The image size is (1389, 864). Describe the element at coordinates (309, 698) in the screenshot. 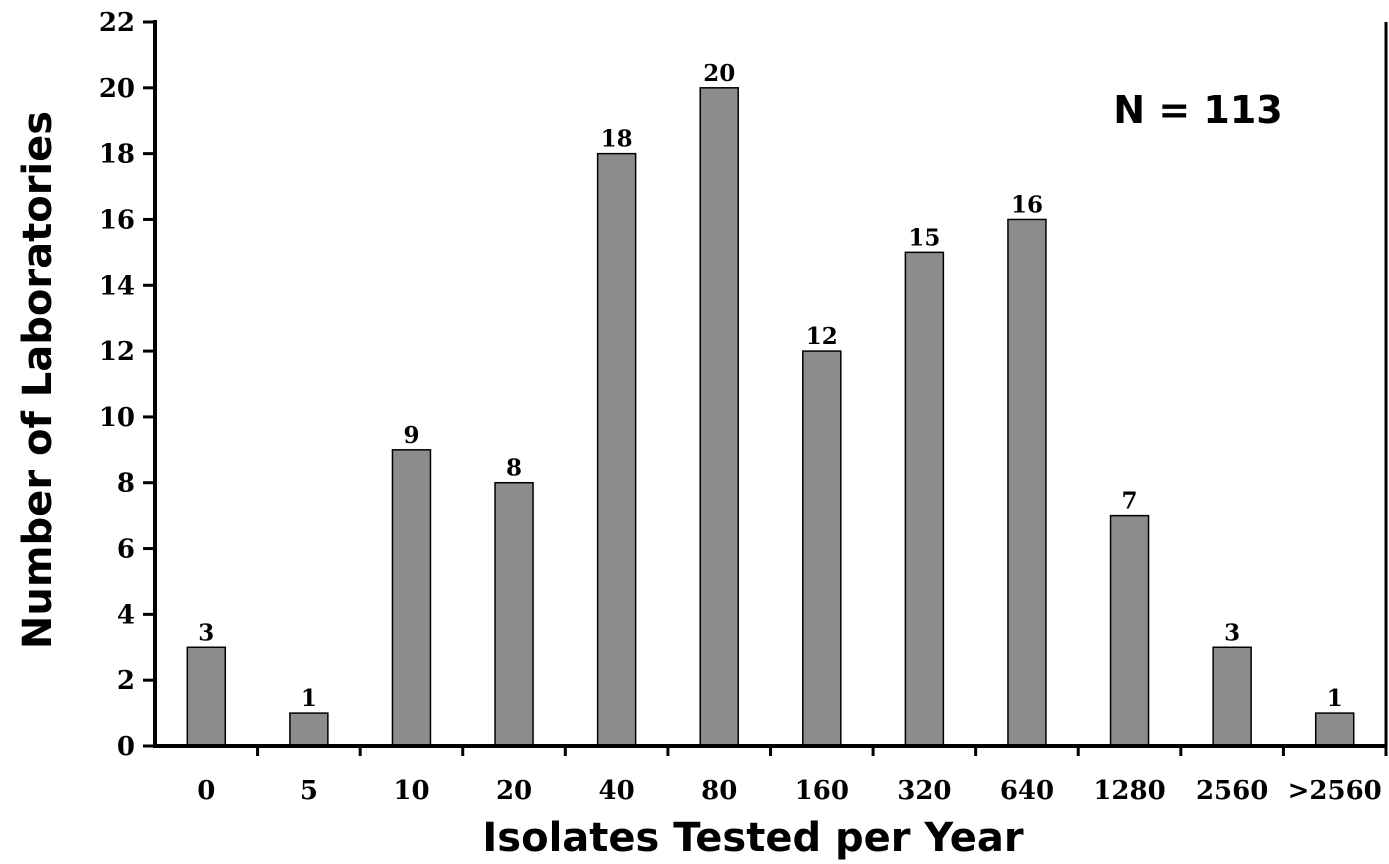

I see `data-label-5: 1` at that location.